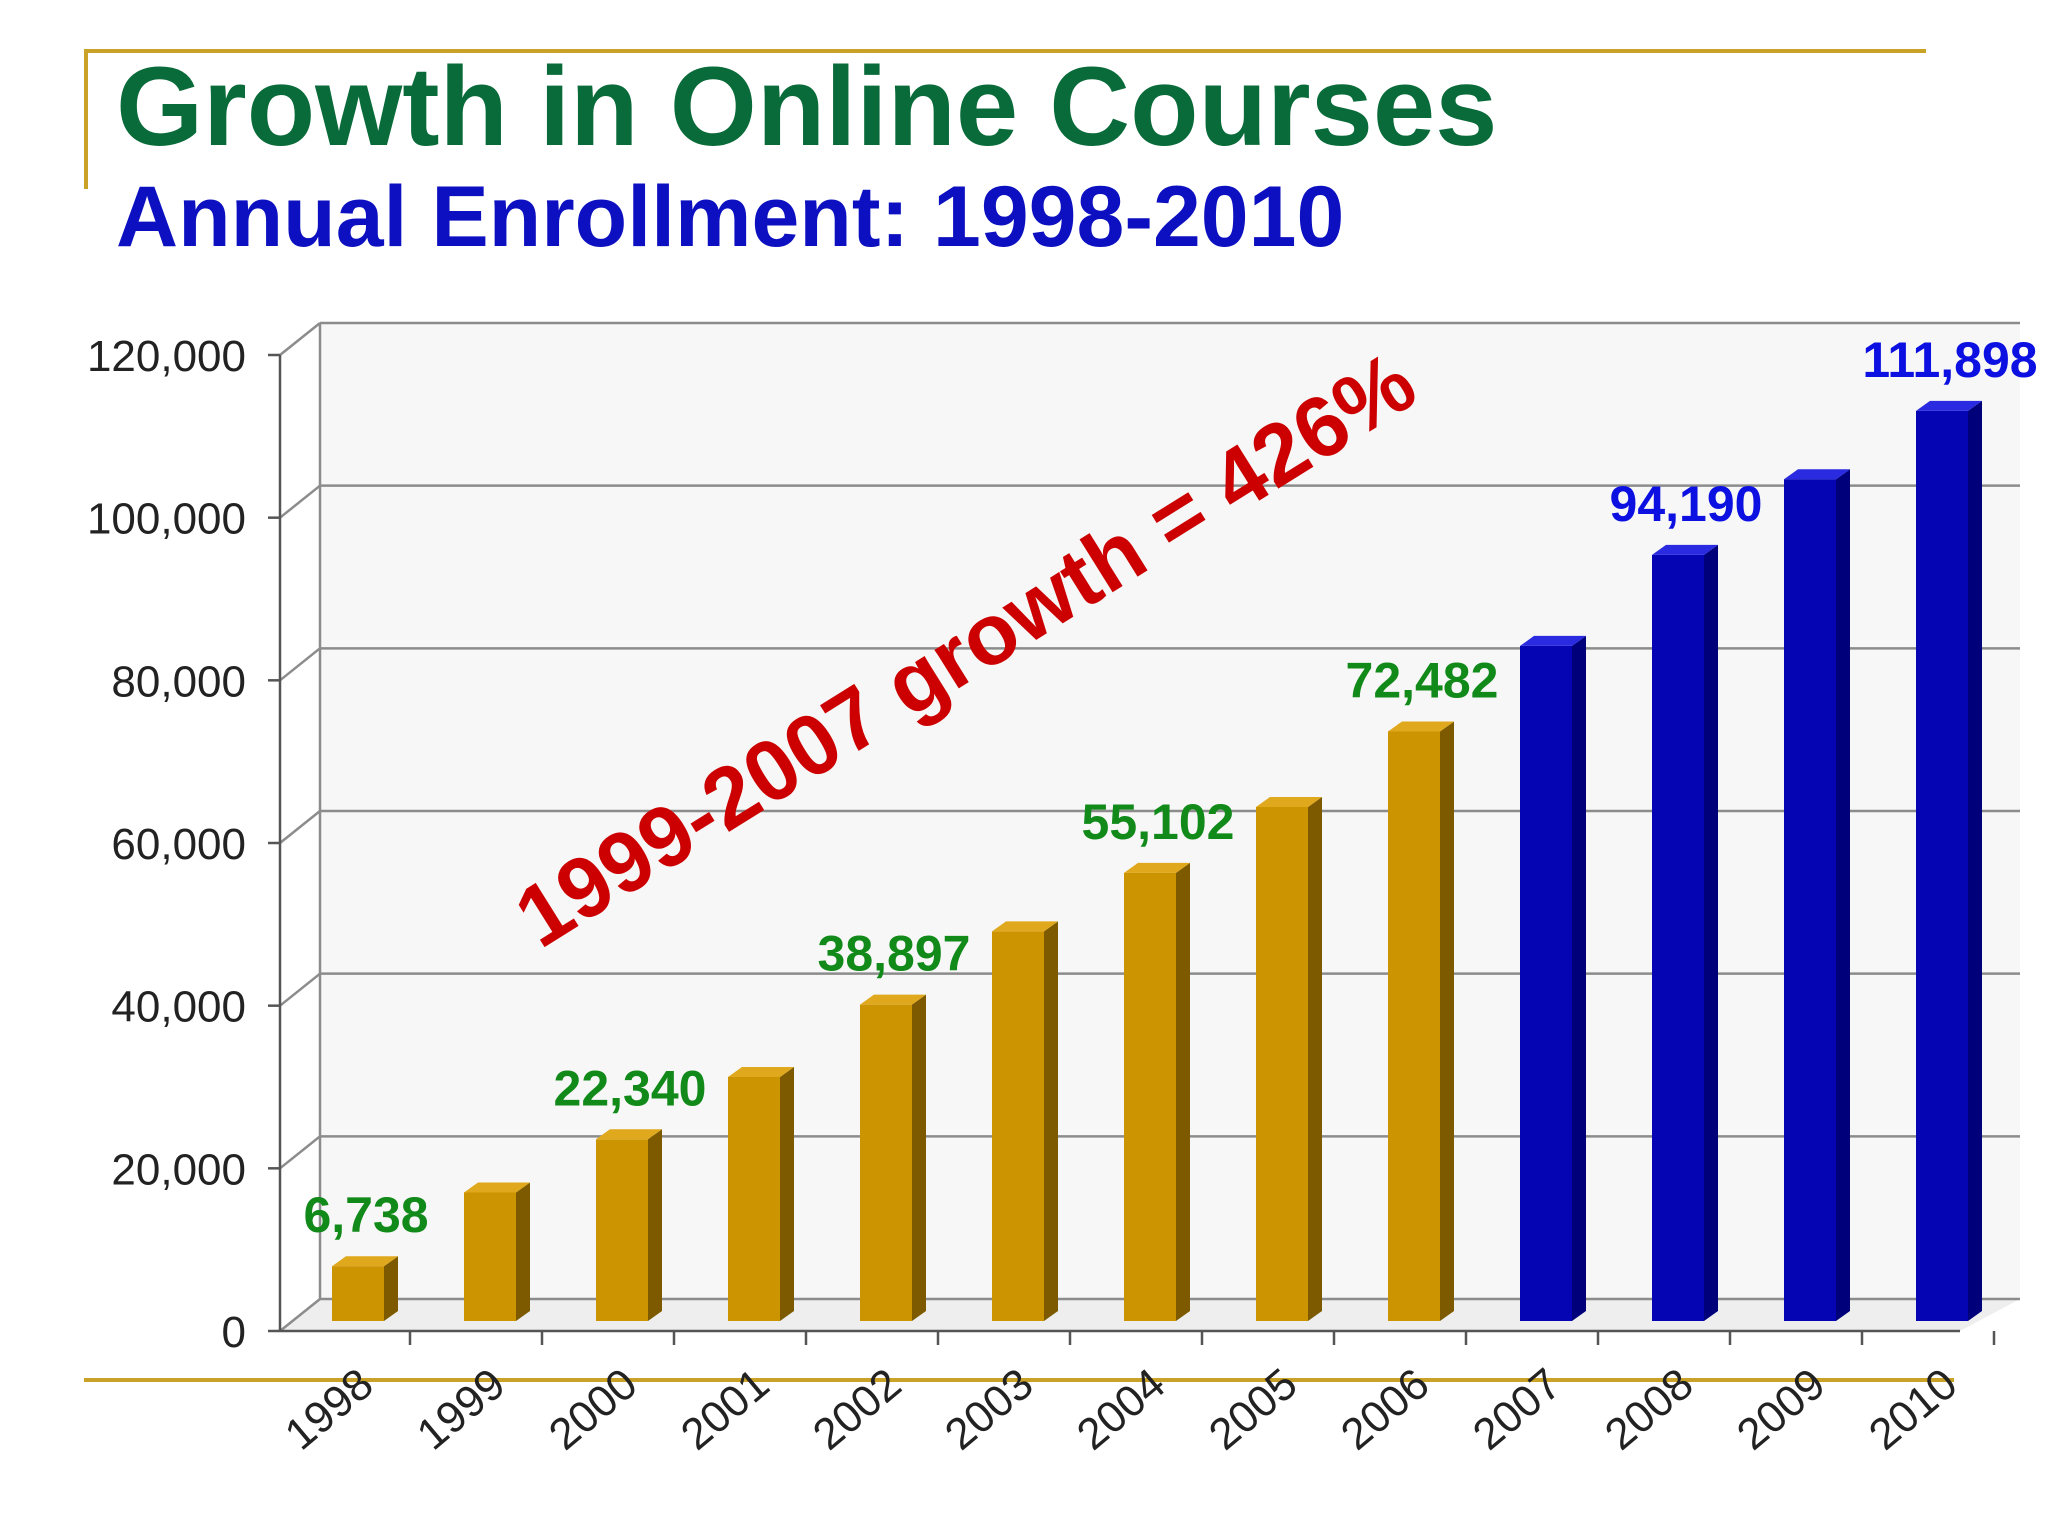 Image resolution: width=2048 pixels, height=1536 pixels. Describe the element at coordinates (1421, 726) in the screenshot. I see `bar-top-2006` at that location.